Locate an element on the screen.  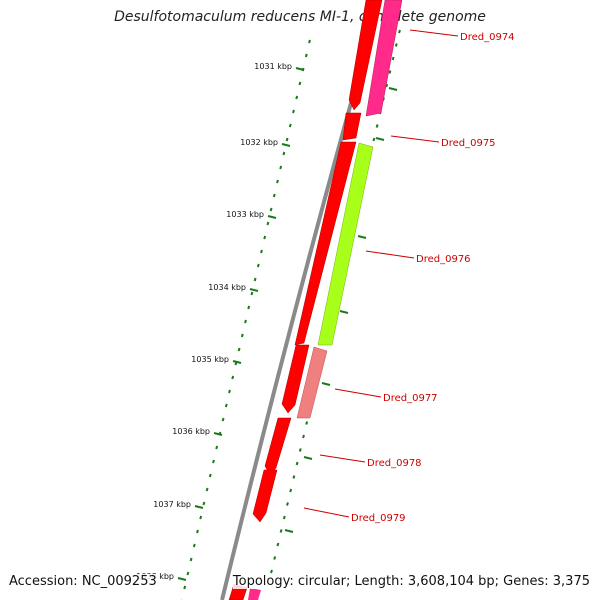
scale-tick-label: 1033 kbp is located at coordinates (245, 214).